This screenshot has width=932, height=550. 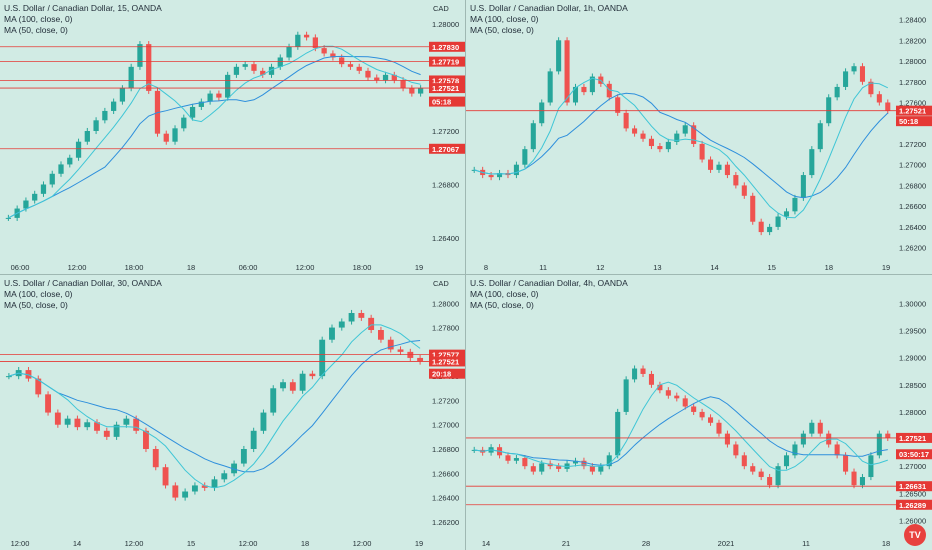 What do you see at coordinates (248, 267) in the screenshot?
I see `x-tick-label: 06:00` at bounding box center [248, 267].